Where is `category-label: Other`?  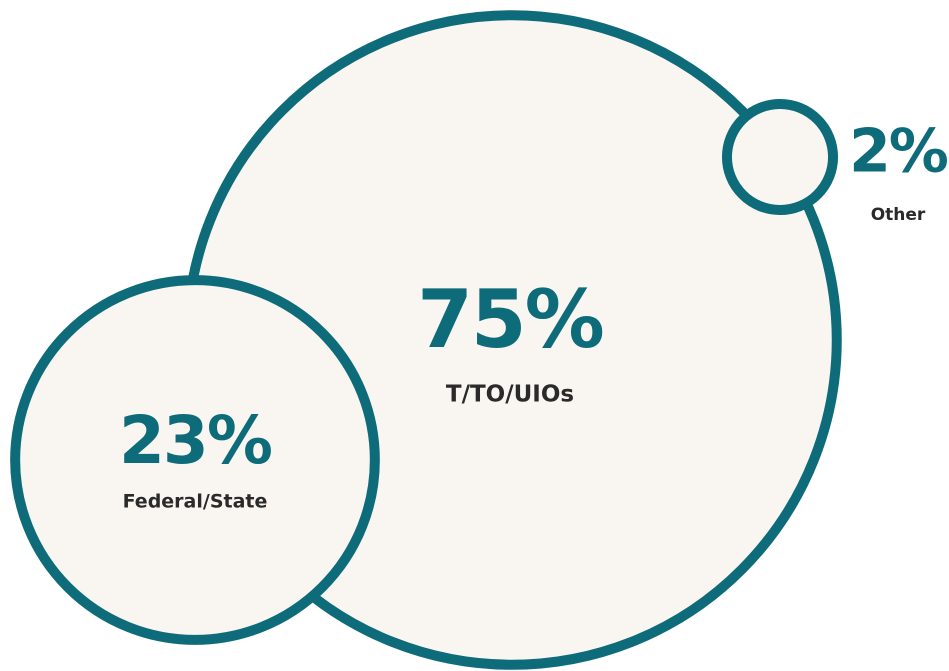 category-label: Other is located at coordinates (898, 215).